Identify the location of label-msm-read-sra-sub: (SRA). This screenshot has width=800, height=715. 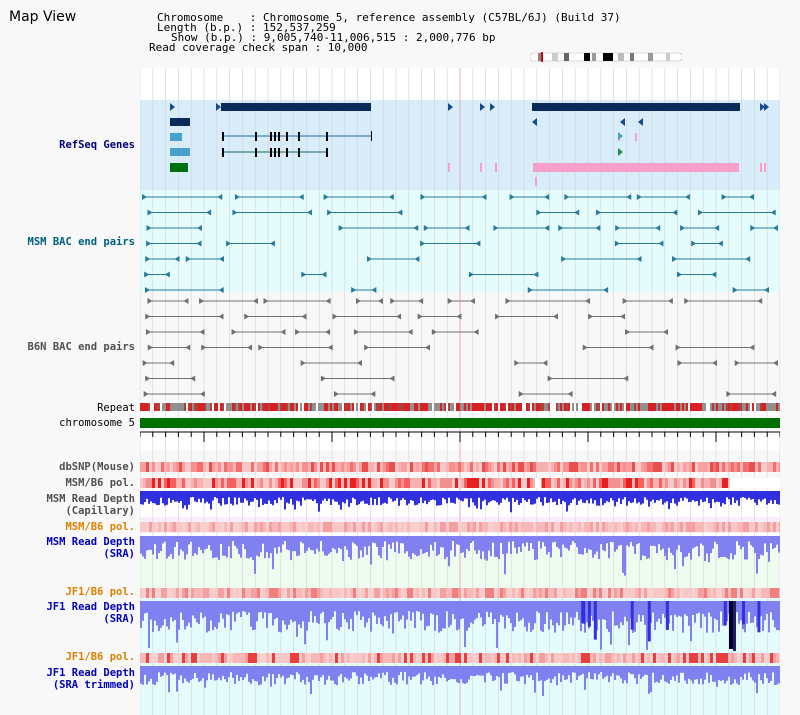
(119, 554).